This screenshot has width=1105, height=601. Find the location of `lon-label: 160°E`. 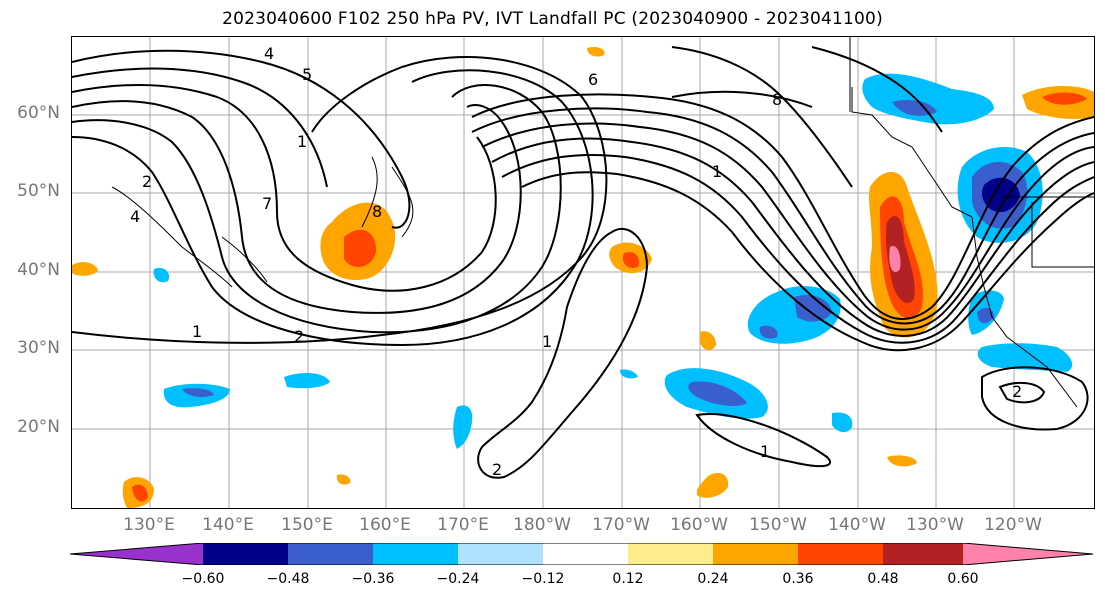

lon-label: 160°E is located at coordinates (385, 525).